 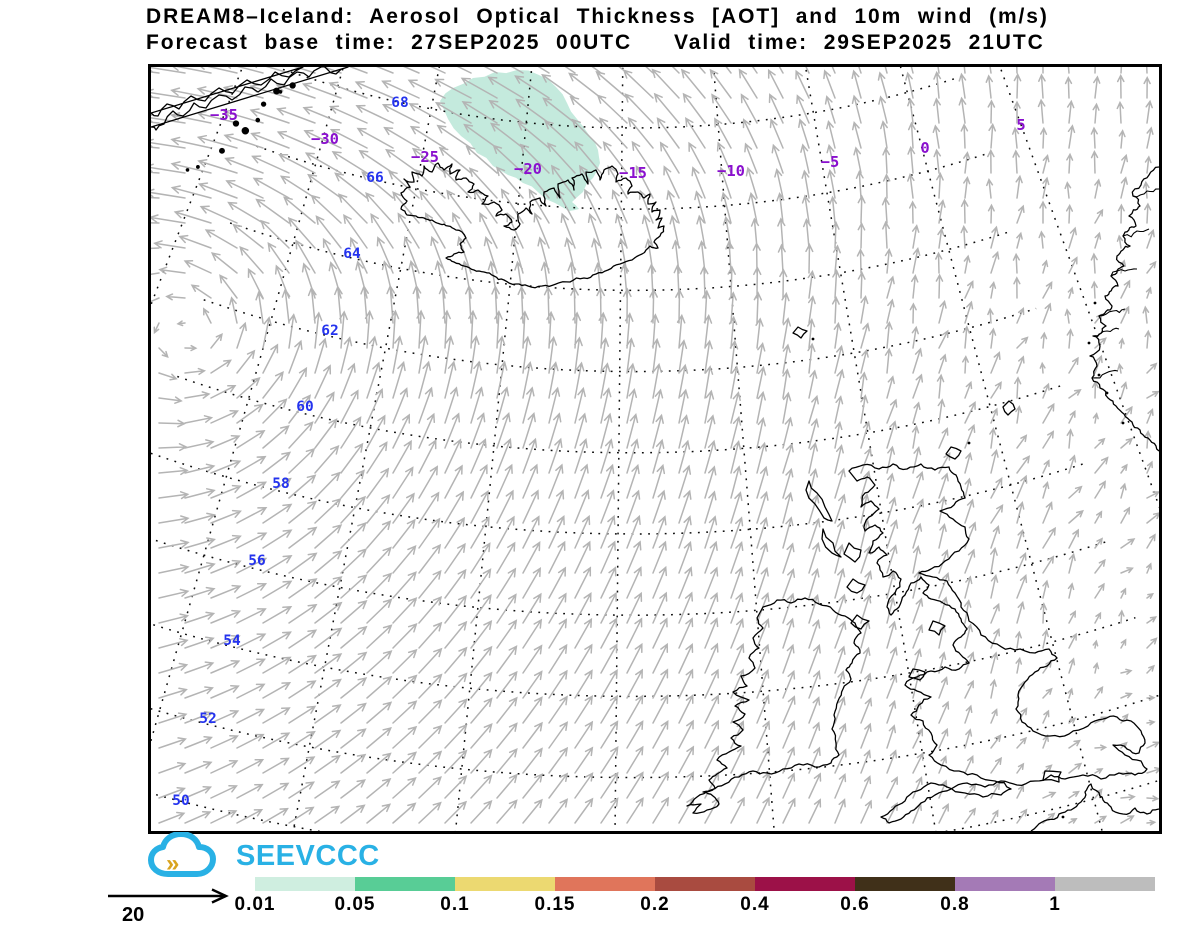 I want to click on latitude-label: 64, so click(x=352, y=254).